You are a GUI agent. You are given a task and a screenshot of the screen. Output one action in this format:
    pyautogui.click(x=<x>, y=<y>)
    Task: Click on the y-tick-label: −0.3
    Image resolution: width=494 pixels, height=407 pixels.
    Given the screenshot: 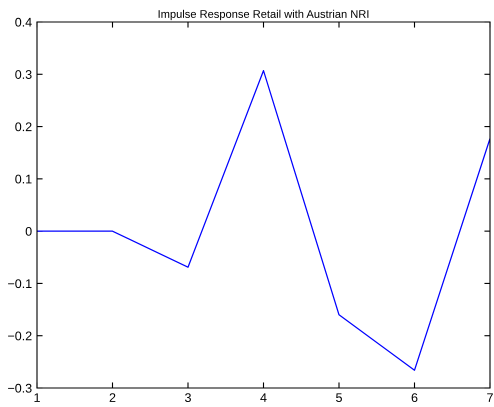 What is the action you would take?
    pyautogui.click(x=20, y=388)
    